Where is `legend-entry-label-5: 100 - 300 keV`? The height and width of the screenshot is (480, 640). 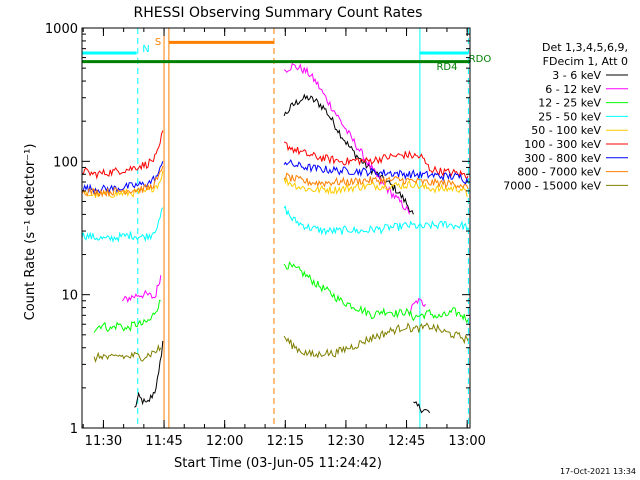
legend-entry-label-5: 100 - 300 keV is located at coordinates (562, 144).